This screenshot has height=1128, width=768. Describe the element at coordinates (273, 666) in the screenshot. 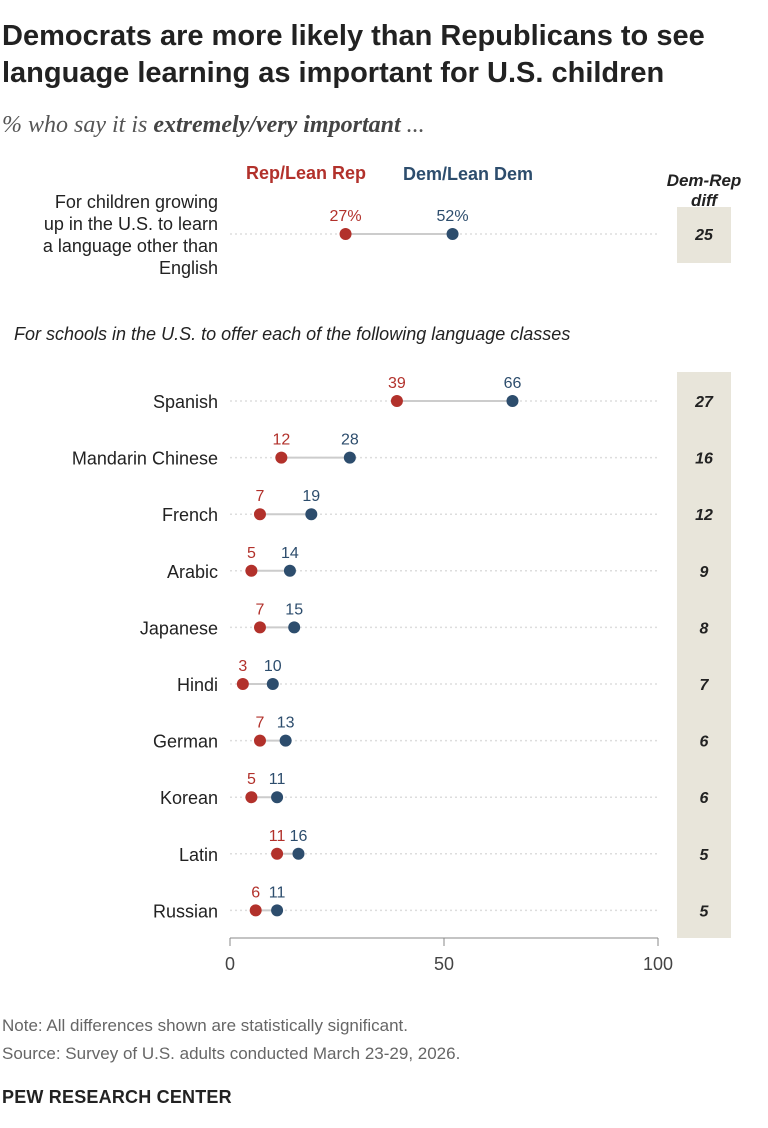

I see `dem-value-label: 10` at that location.